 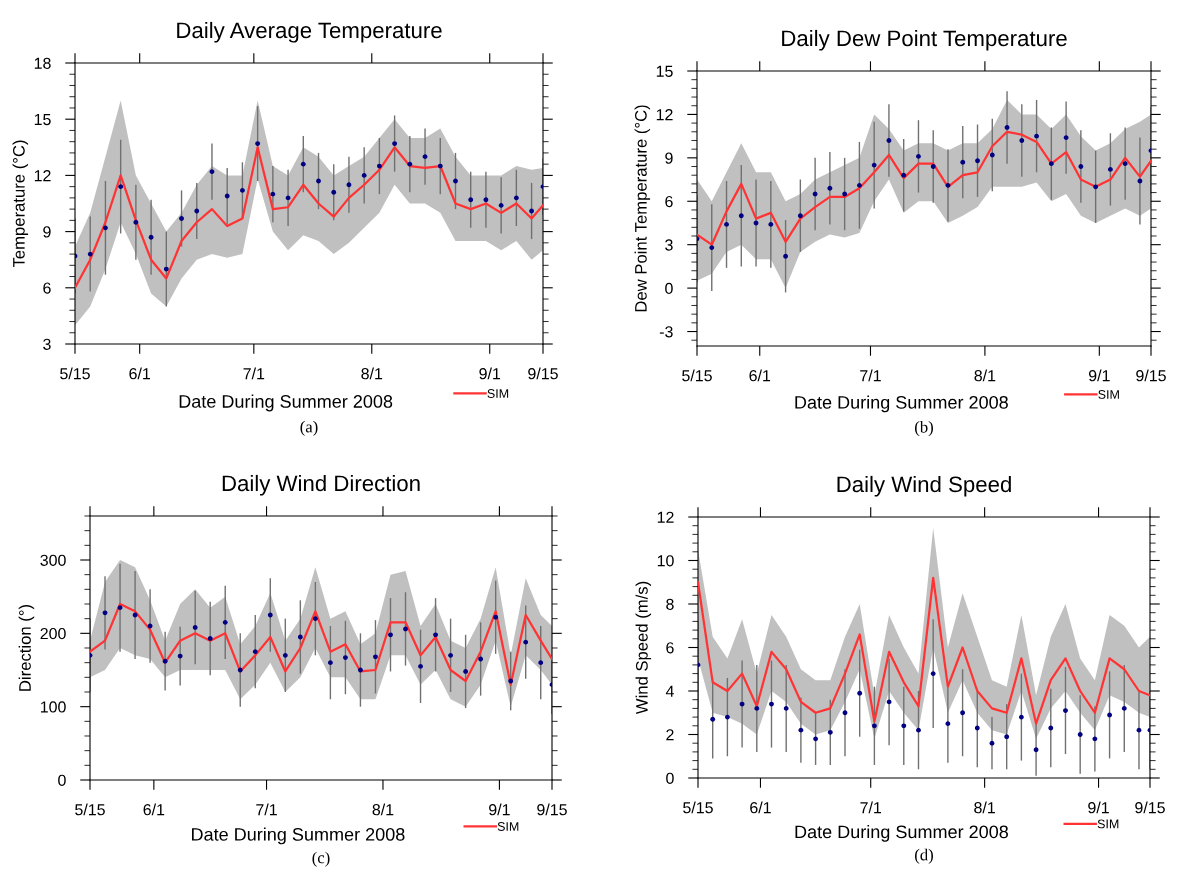 What do you see at coordinates (53, 633) in the screenshot?
I see `y-tick-label: 200` at bounding box center [53, 633].